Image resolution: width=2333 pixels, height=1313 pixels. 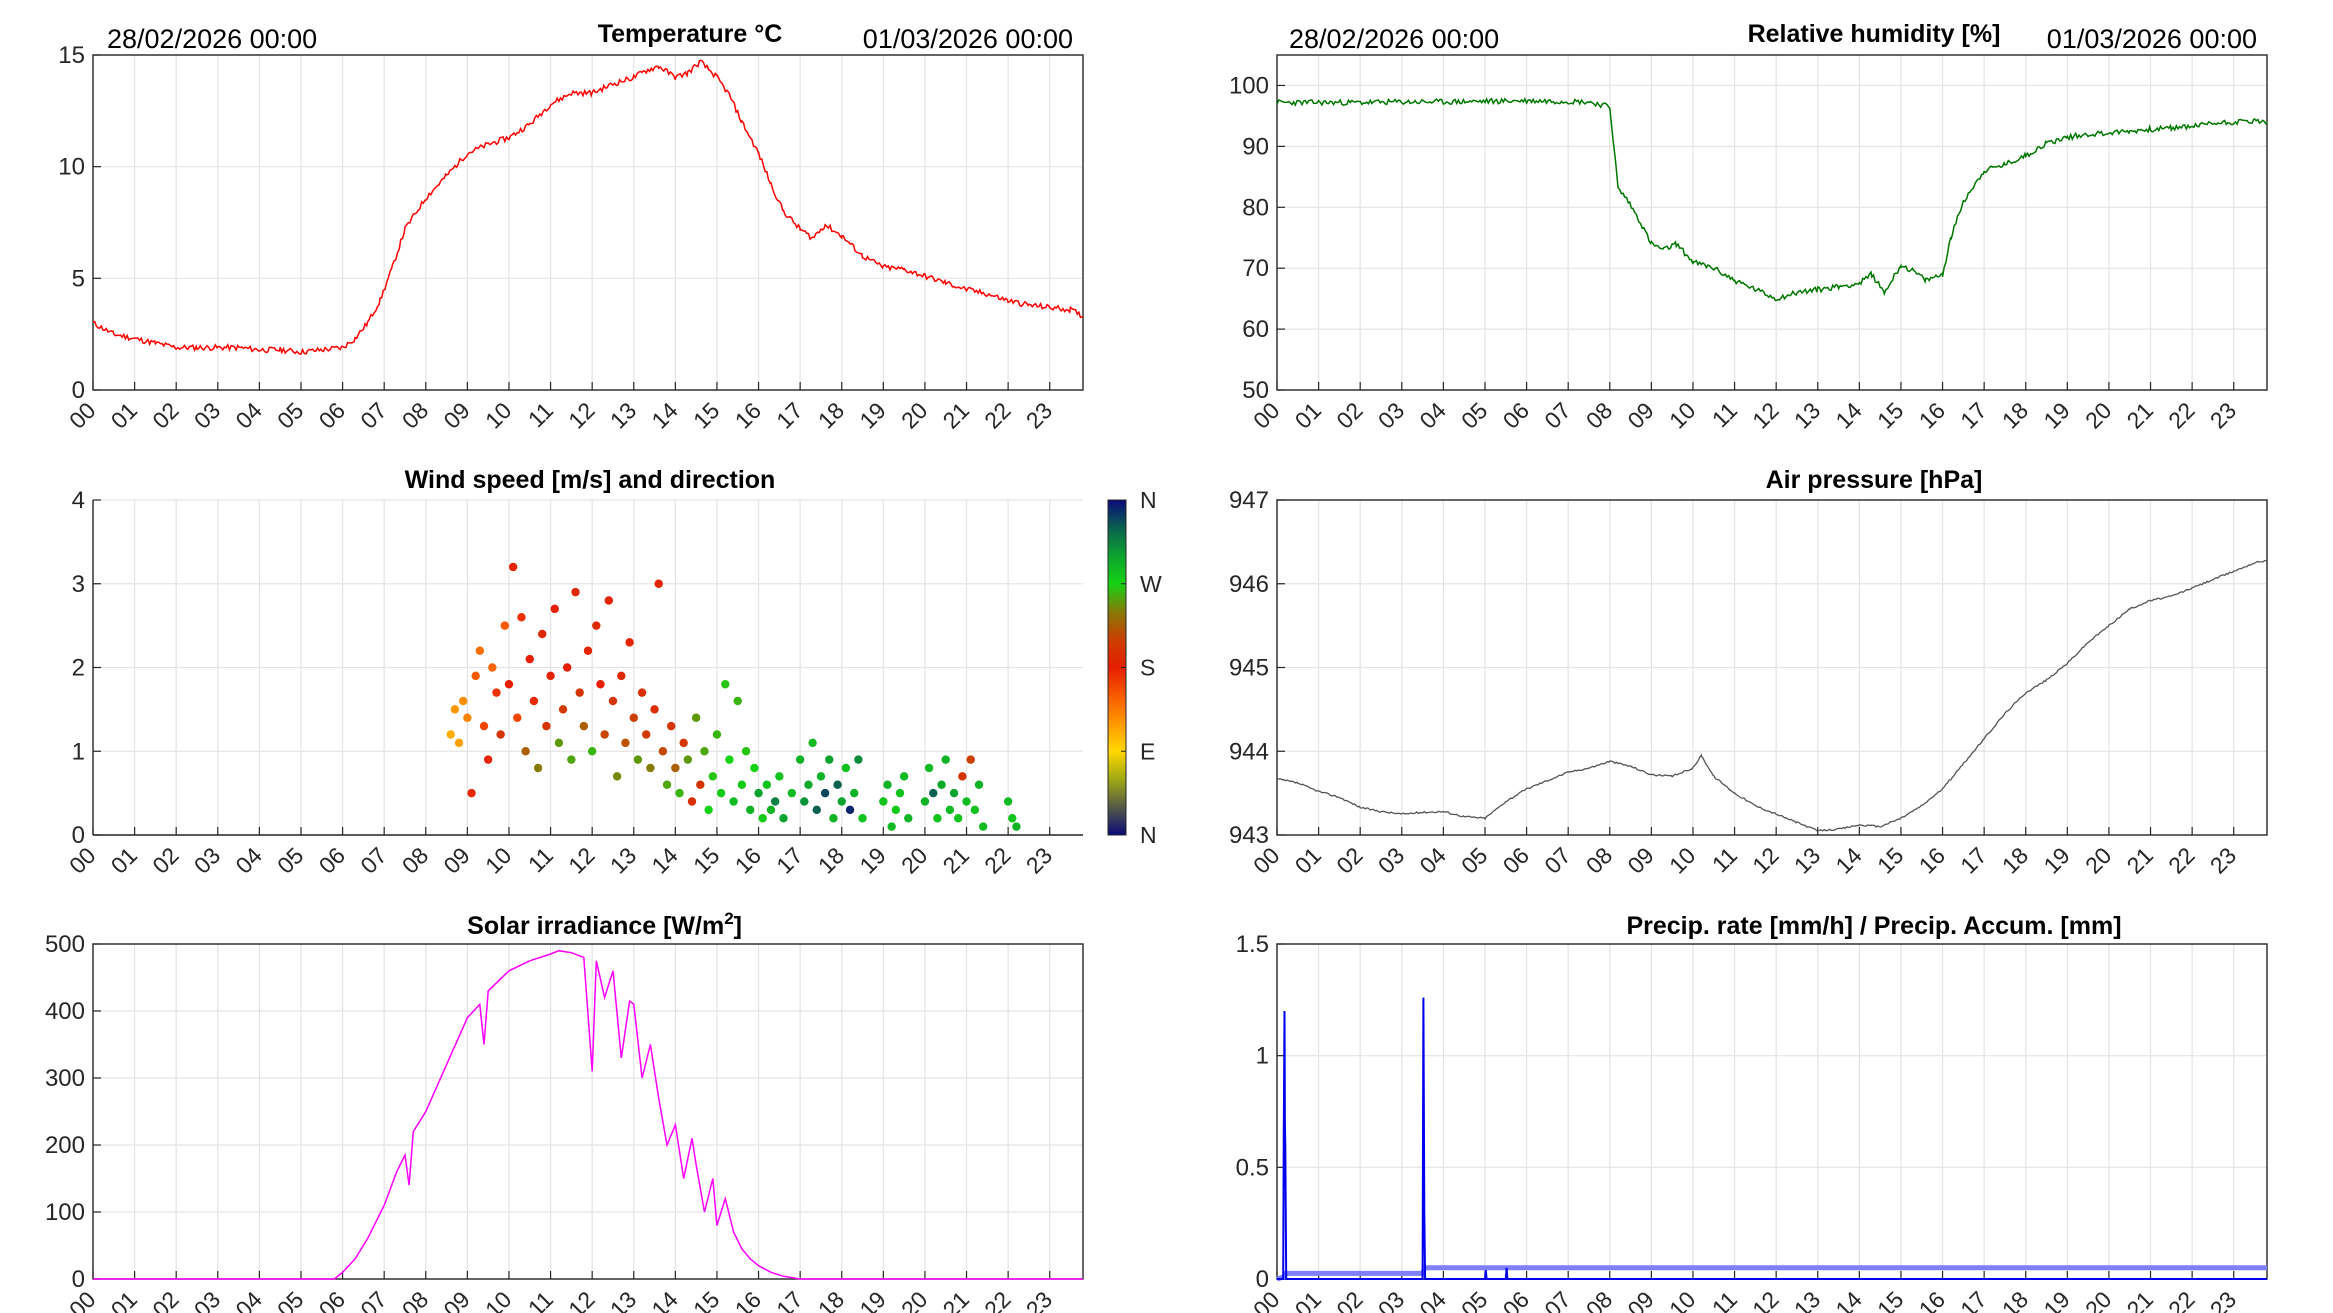 I want to click on wind-y-tick-label: 2, so click(x=78, y=668).